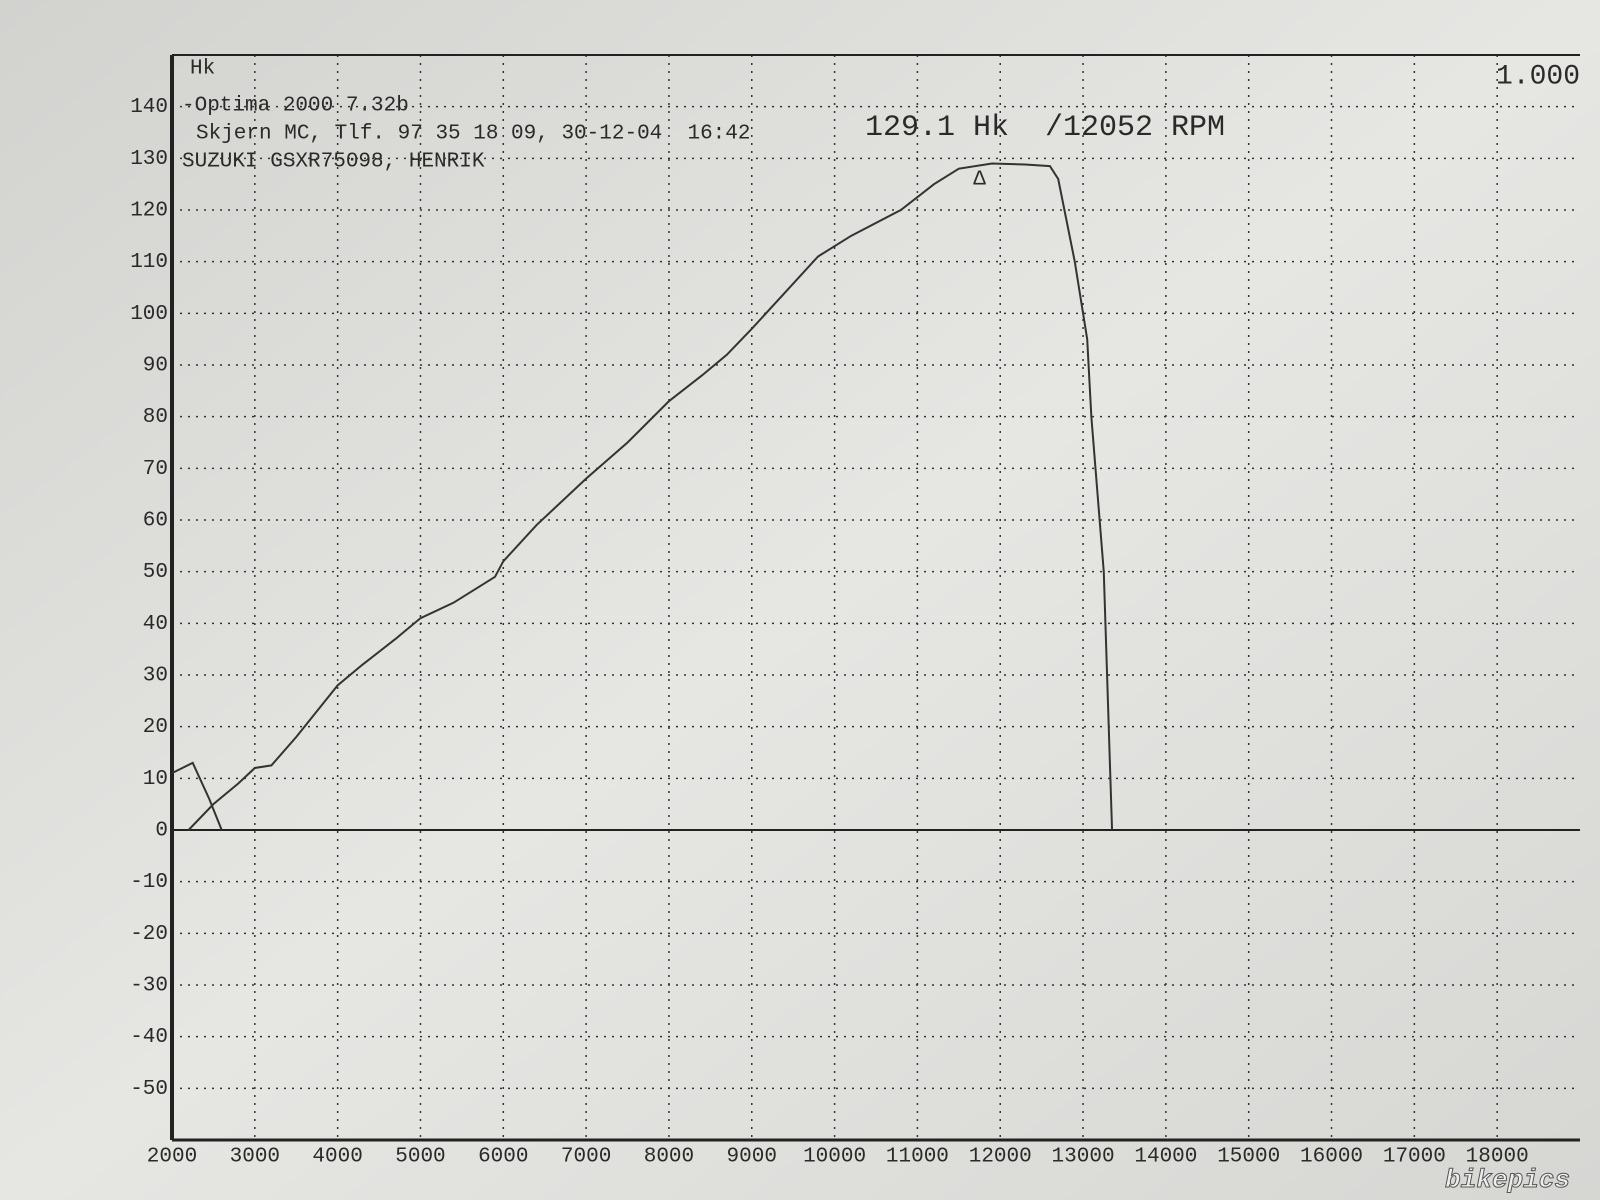 Image resolution: width=1600 pixels, height=1200 pixels. I want to click on y-tick-label: 10, so click(155, 779).